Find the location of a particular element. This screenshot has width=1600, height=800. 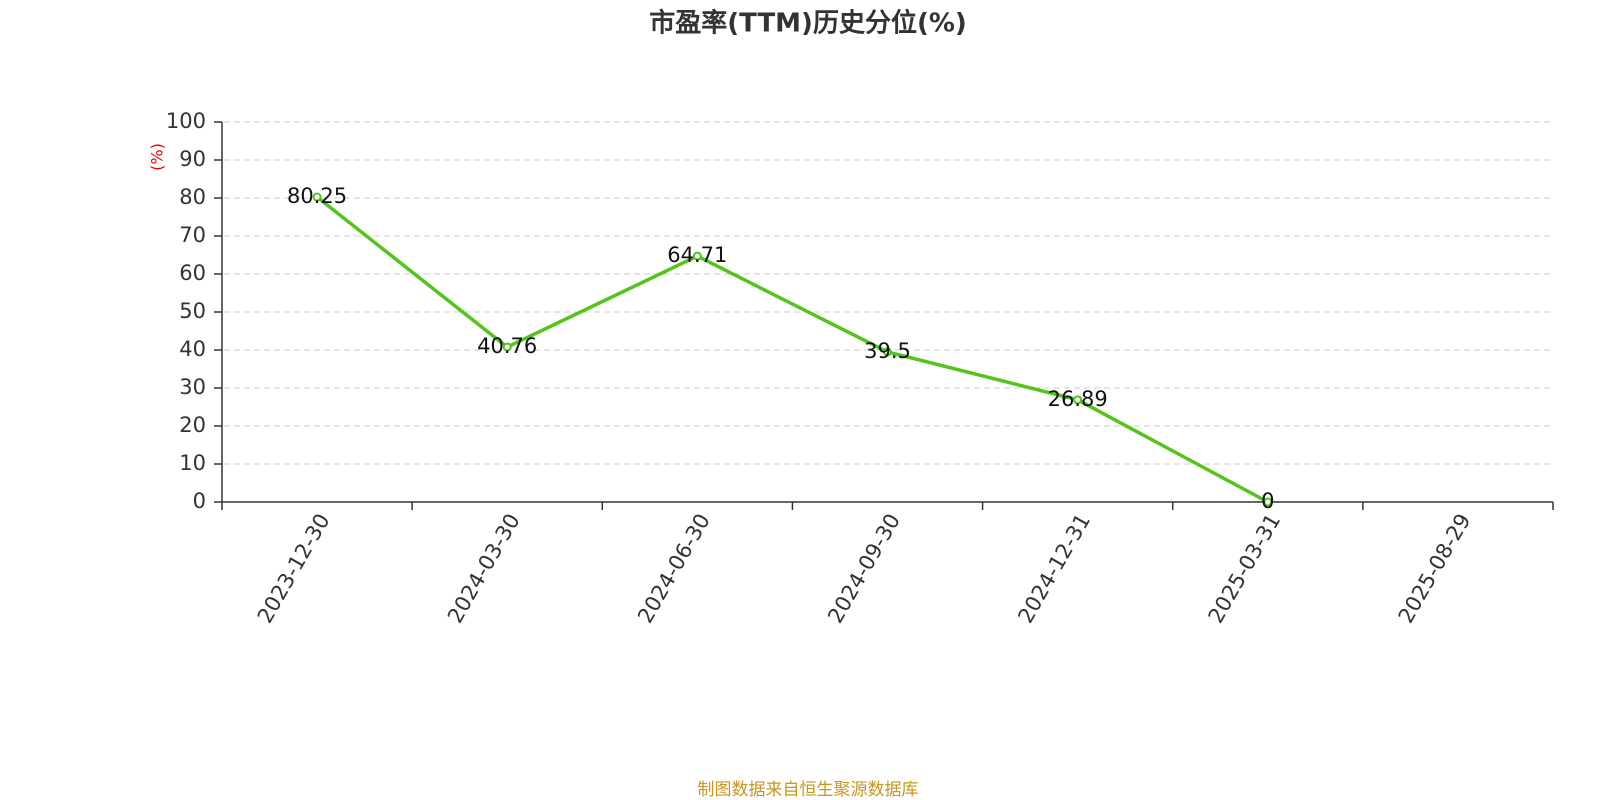

y-tick-label: 90 is located at coordinates (192, 159).